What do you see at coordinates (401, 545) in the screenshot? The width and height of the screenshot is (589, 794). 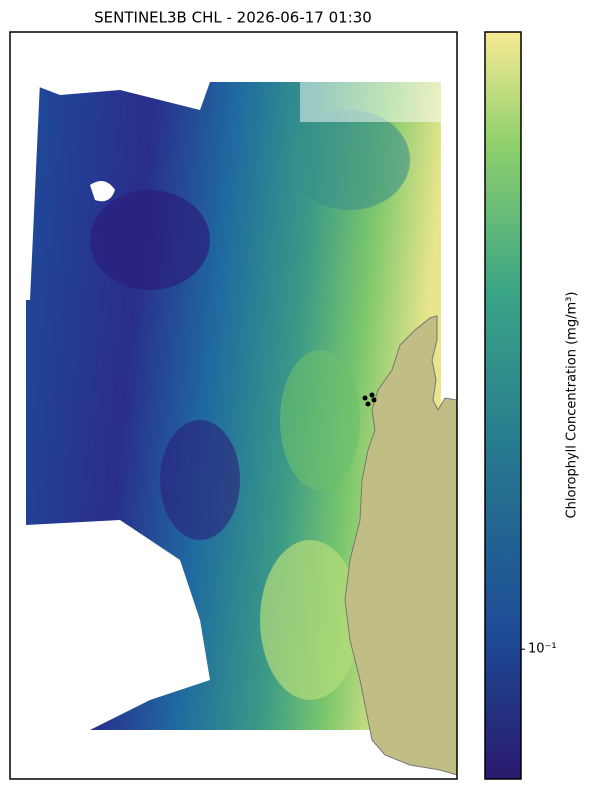 I see `land` at bounding box center [401, 545].